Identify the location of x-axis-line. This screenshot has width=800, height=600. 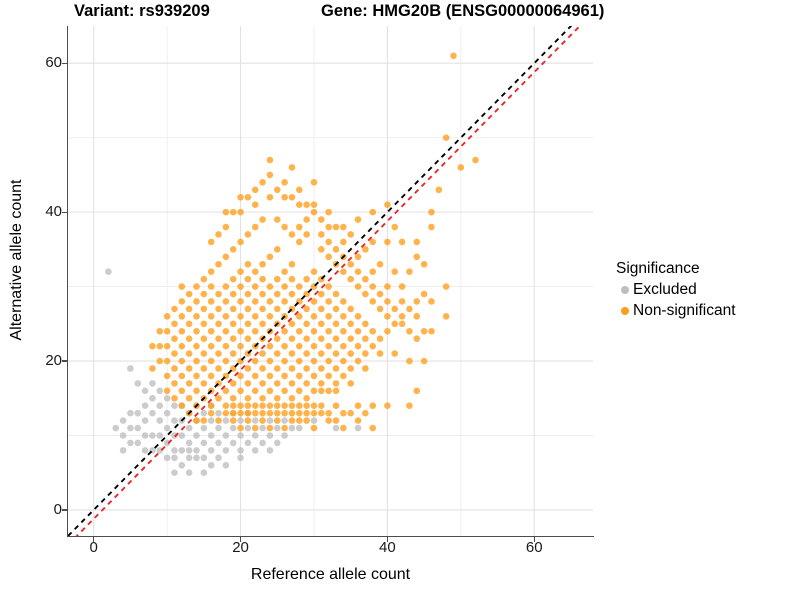
(330, 537).